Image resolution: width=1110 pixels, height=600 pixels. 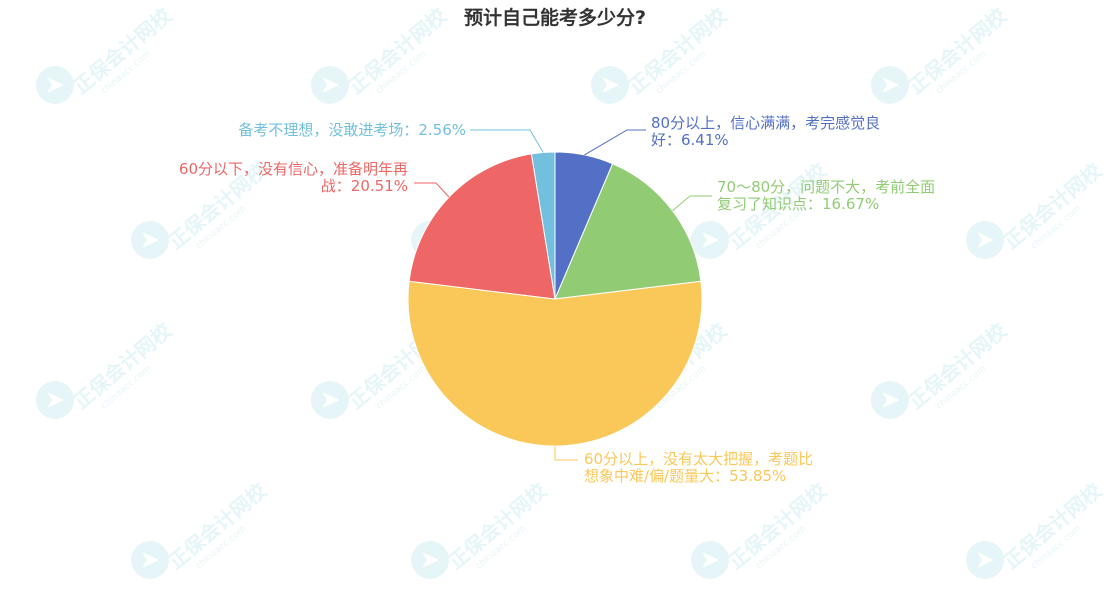 I want to click on slice-label-line: 60分以下，没有信心，准备明年再, so click(x=293, y=169).